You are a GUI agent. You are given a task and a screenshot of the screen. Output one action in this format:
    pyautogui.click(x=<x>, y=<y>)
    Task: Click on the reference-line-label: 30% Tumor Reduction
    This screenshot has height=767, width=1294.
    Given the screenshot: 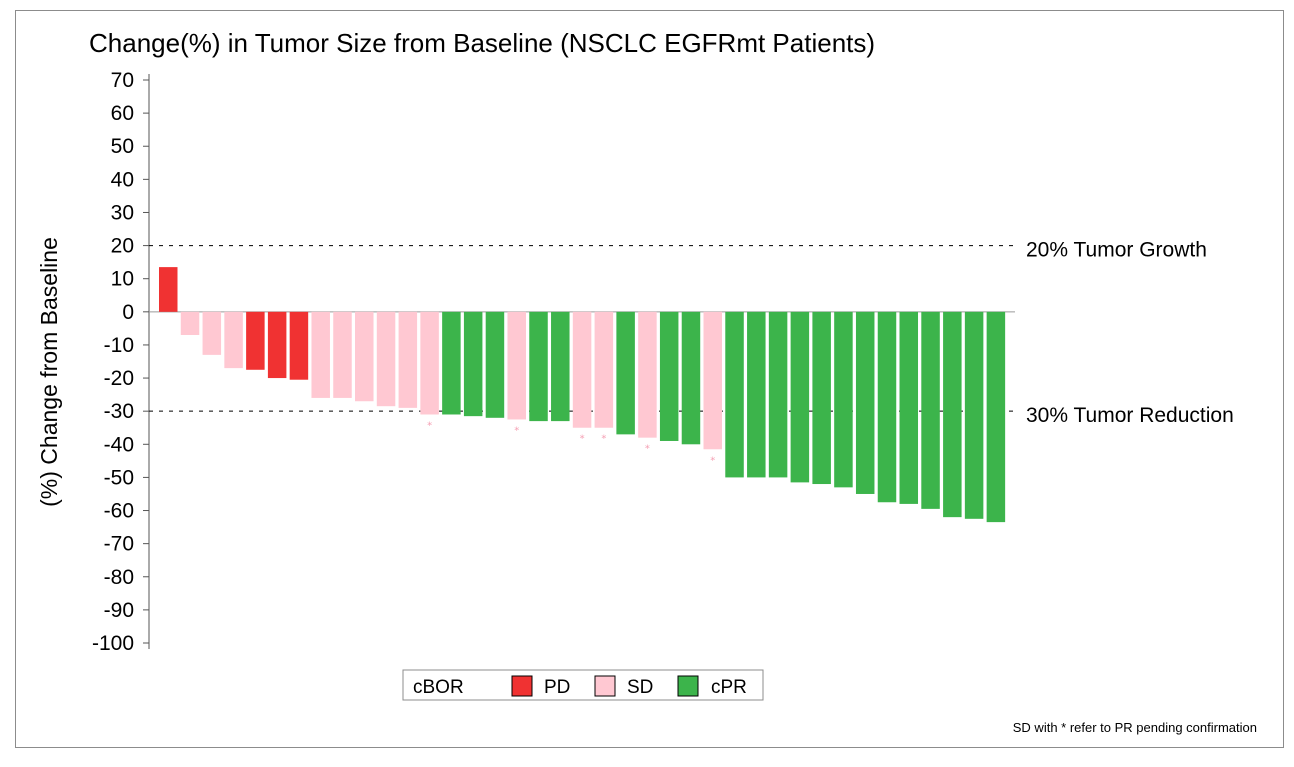 What is the action you would take?
    pyautogui.click(x=1130, y=415)
    